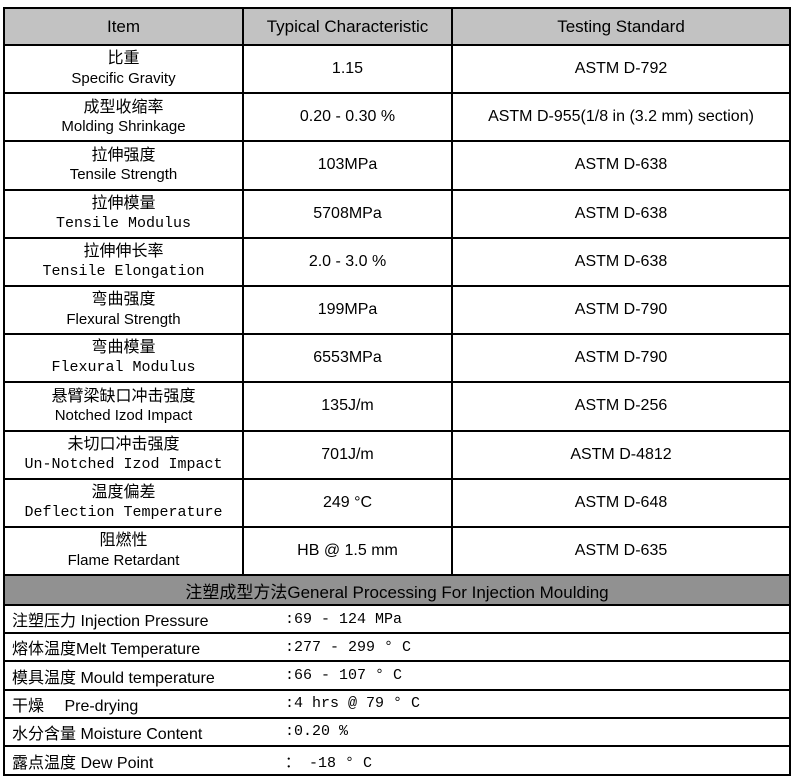 The image size is (794, 778). I want to click on item-label-en: Tensile Modulus, so click(123, 223).